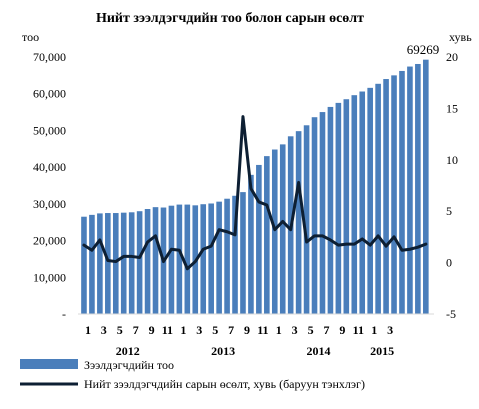 The height and width of the screenshot is (409, 479). Describe the element at coordinates (129, 365) in the screenshot. I see `legend-label-bars: Зээлдэгчдийн тоо` at that location.